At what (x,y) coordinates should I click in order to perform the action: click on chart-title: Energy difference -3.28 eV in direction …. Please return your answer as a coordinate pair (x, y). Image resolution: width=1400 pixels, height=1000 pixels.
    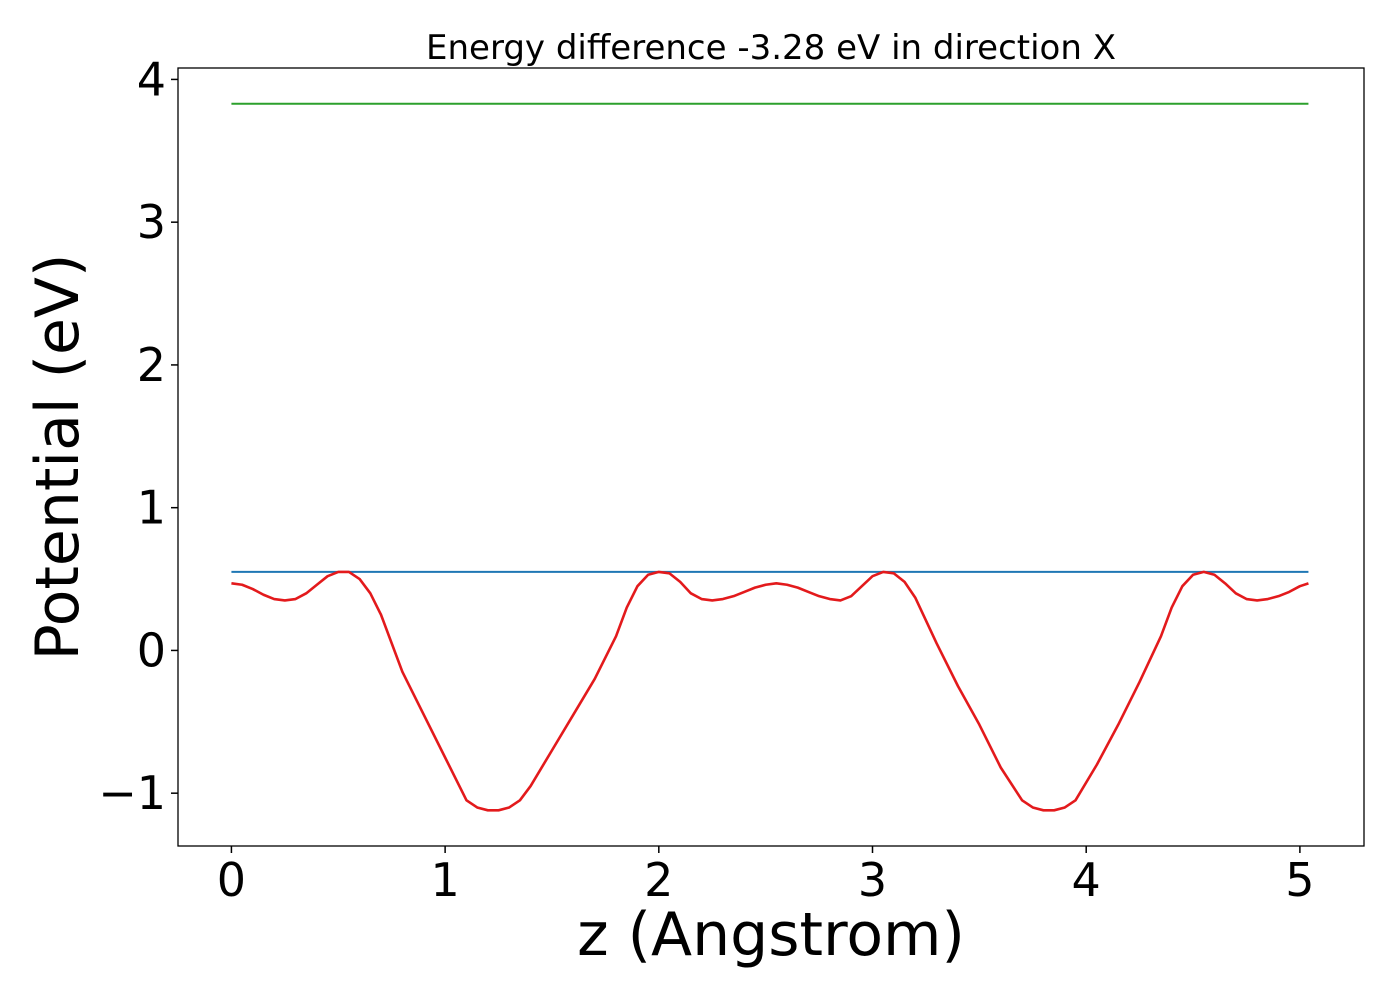
    Looking at the image, I should click on (771, 48).